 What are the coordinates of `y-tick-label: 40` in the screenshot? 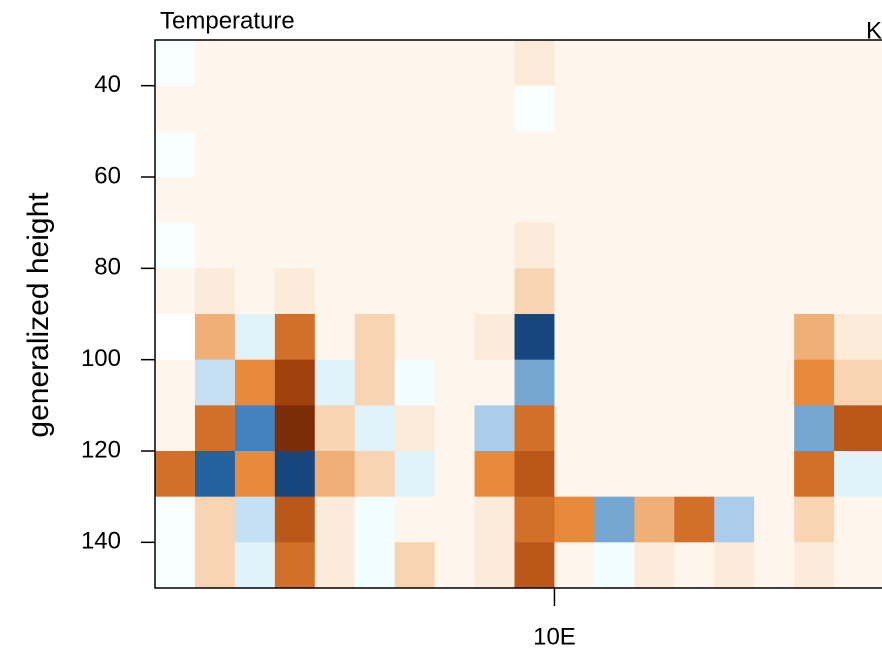 It's located at (107, 84).